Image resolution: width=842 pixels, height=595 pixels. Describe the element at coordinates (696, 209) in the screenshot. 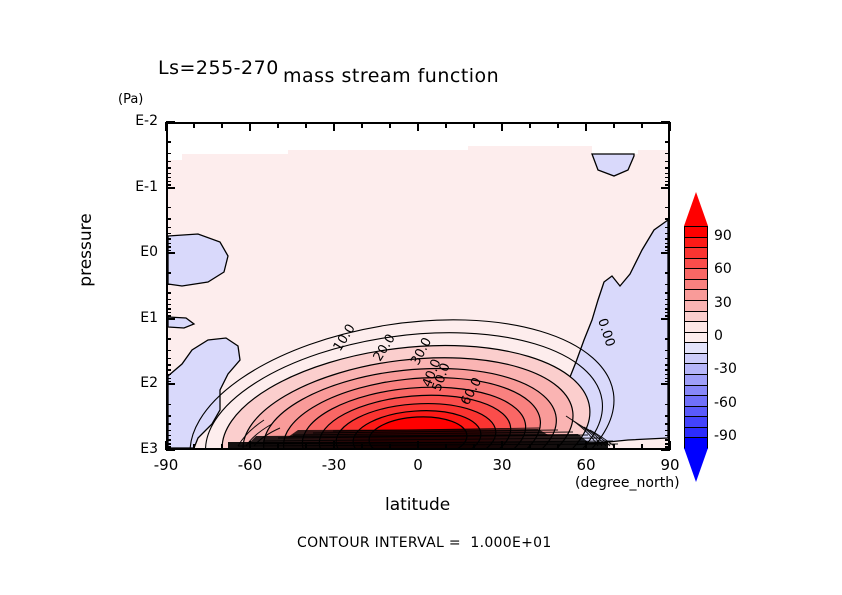

I see `colorbar-max-arrow` at that location.